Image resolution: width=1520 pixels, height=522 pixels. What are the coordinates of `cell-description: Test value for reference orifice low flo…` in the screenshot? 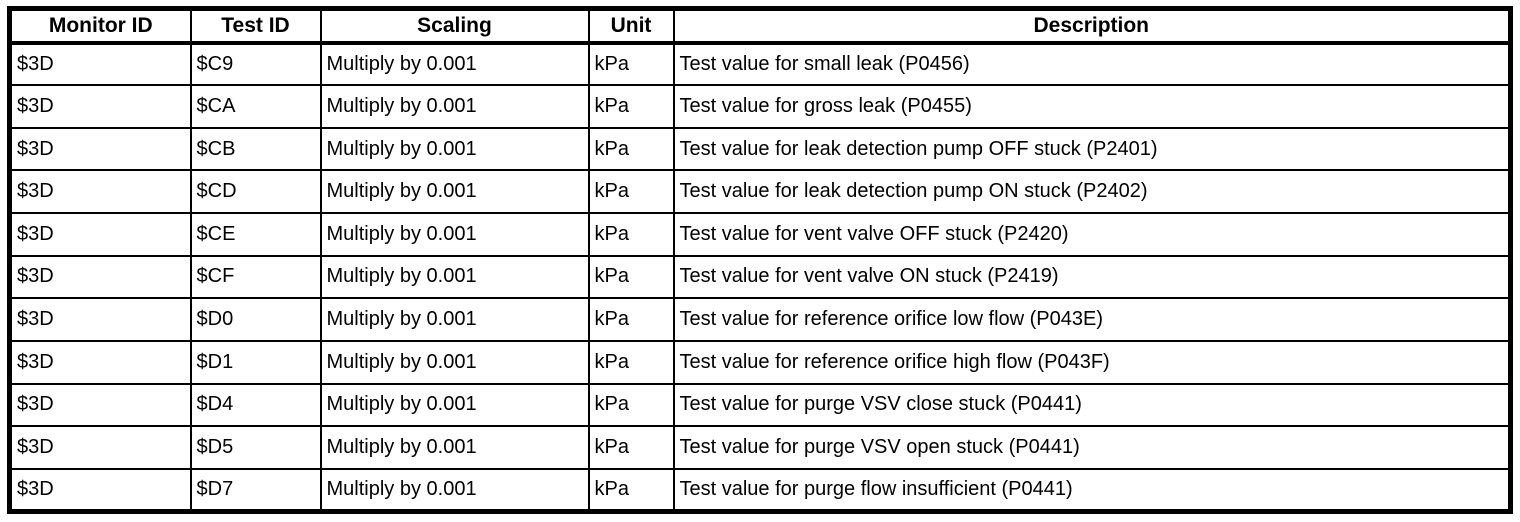 It's located at (1092, 319).